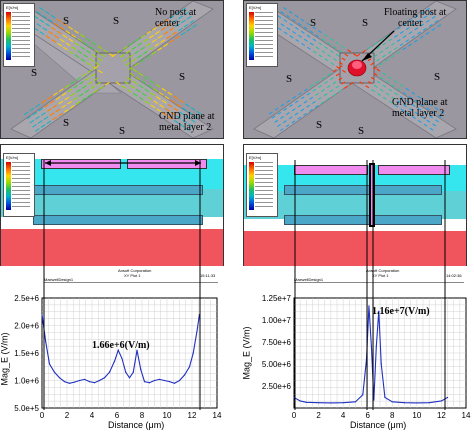  I want to click on x-tick-label: 4, so click(343, 415).